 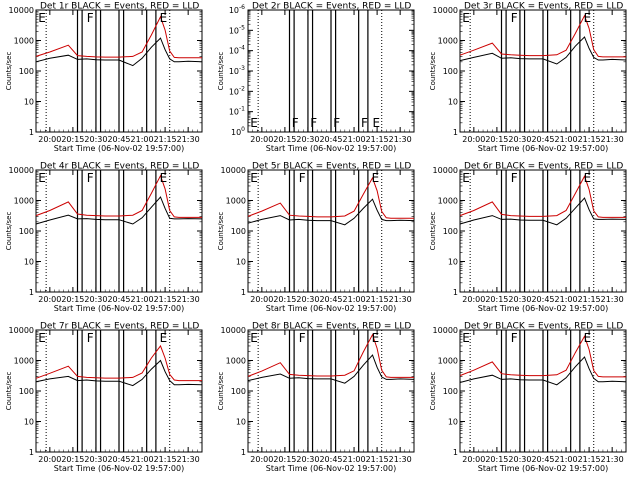 What do you see at coordinates (119, 327) in the screenshot?
I see `panel-title: Det 7r BLACK = Events, RED = LLD` at bounding box center [119, 327].